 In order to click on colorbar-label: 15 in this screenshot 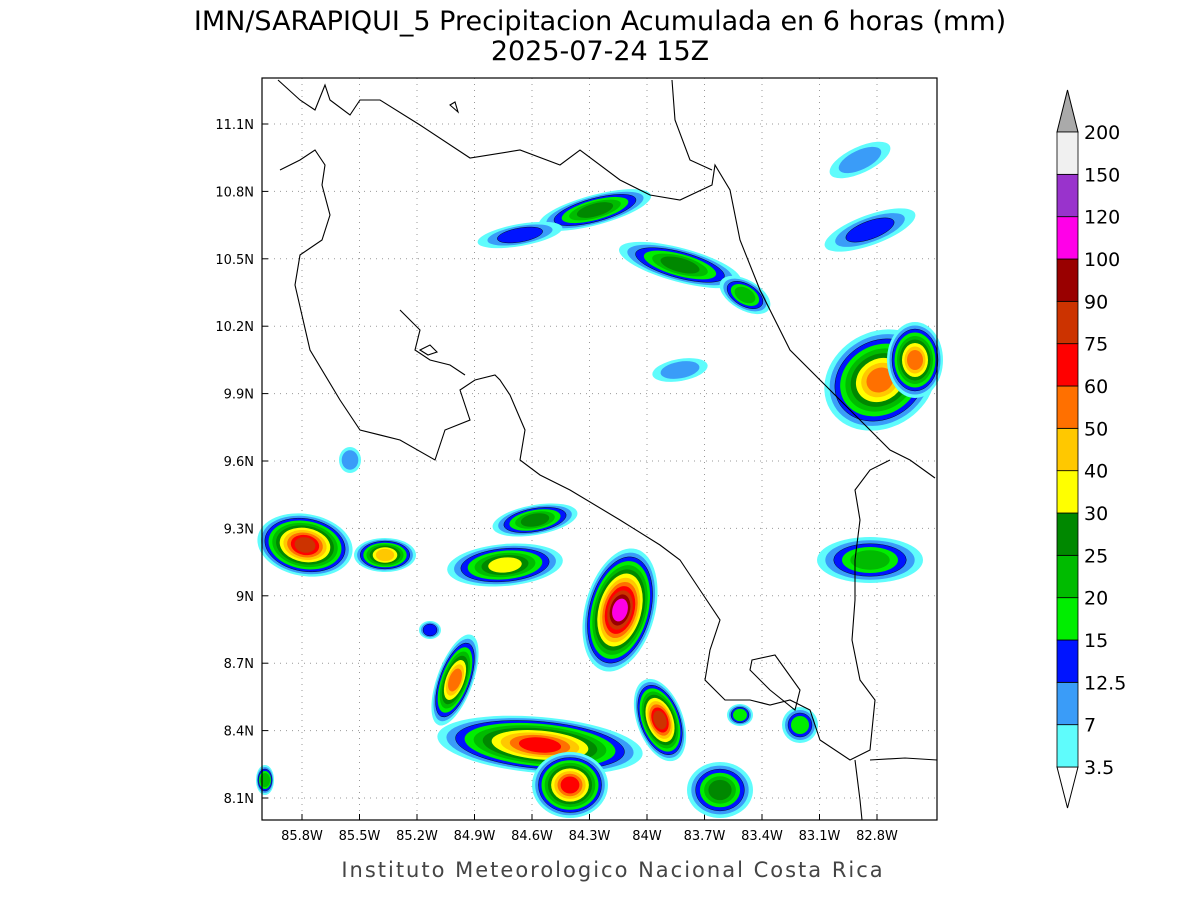, I will do `click(1096, 641)`.